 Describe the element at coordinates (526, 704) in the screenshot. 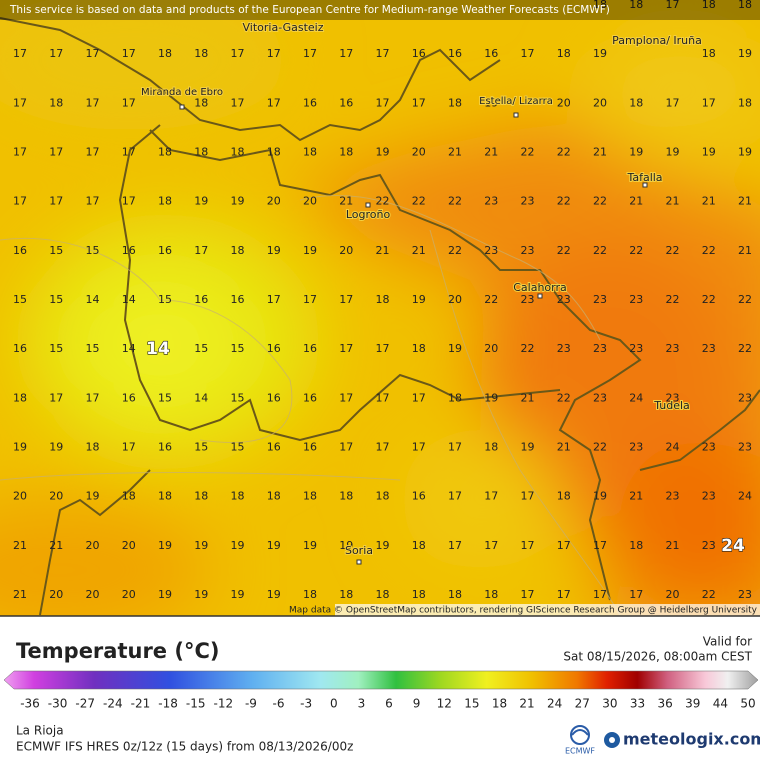

I see `colorbar-tick-label: 21` at that location.